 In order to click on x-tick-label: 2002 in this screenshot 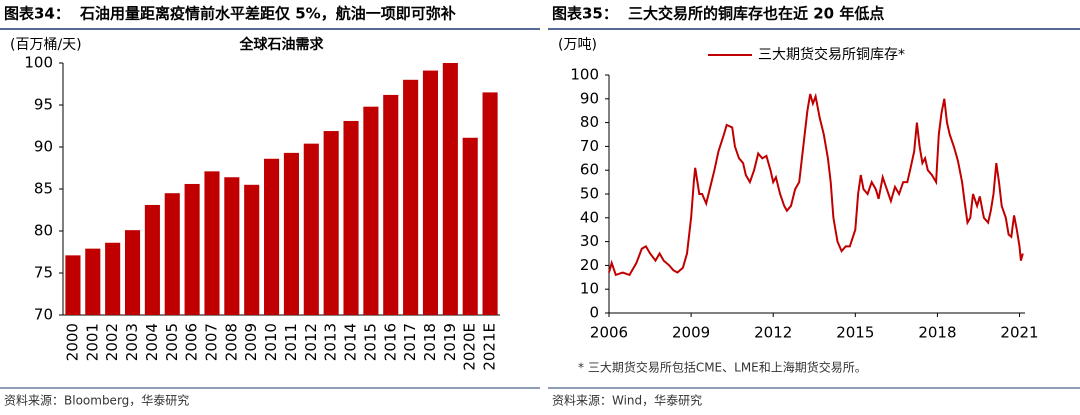, I will do `click(112, 342)`.